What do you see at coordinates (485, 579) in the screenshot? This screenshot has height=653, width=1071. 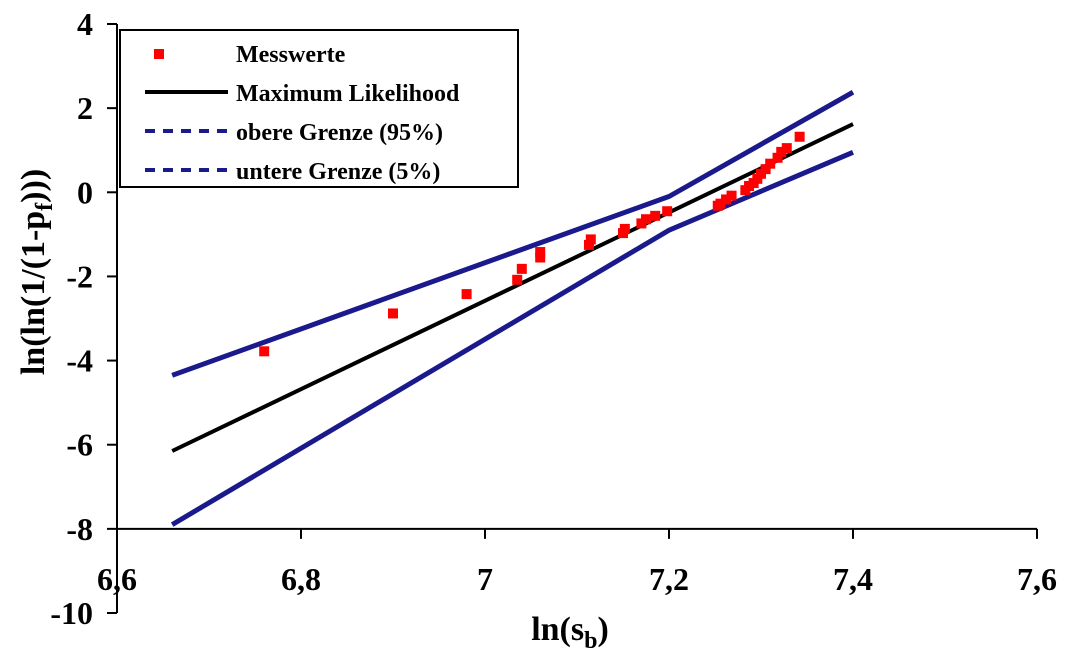 I see `x-tick-label: 7` at bounding box center [485, 579].